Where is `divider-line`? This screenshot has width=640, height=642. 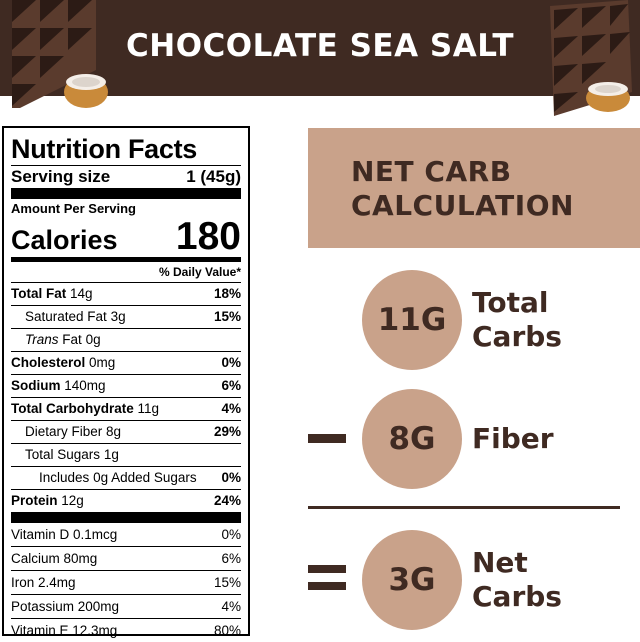
divider-line is located at coordinates (464, 507).